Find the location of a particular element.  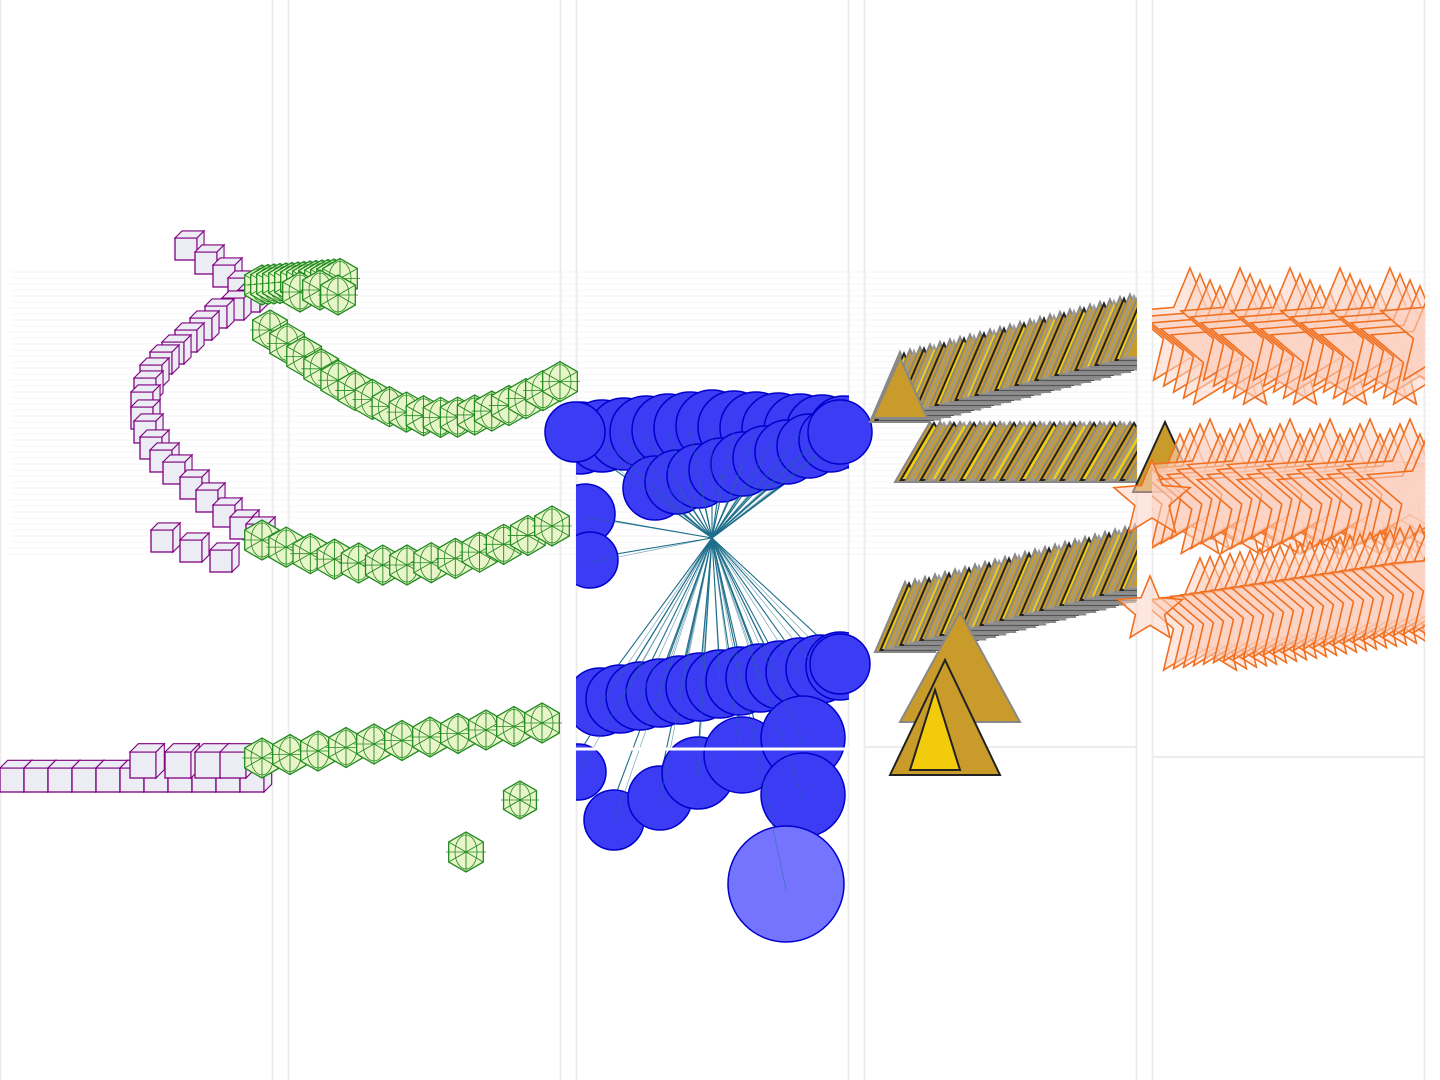

panel-5-spill is located at coordinates (1152, 548).